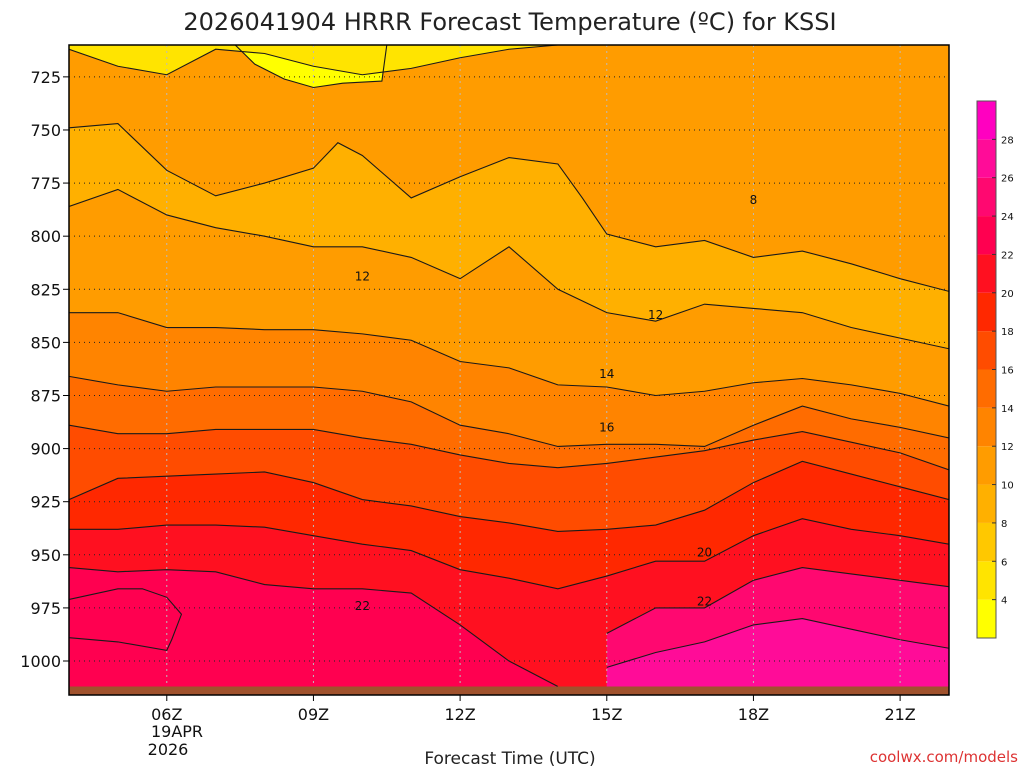  Describe the element at coordinates (1004, 562) in the screenshot. I see `colorbar-label-6: 6` at that location.